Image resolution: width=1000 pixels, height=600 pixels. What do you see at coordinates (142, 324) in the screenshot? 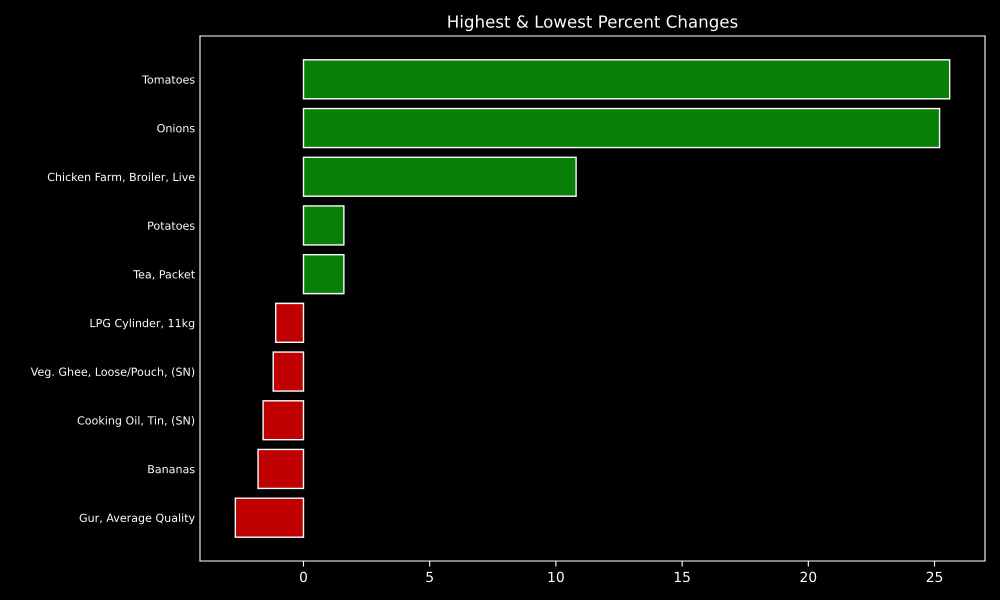
I see `y-tick-label: LPG Cylinder, 11kg` at bounding box center [142, 324].